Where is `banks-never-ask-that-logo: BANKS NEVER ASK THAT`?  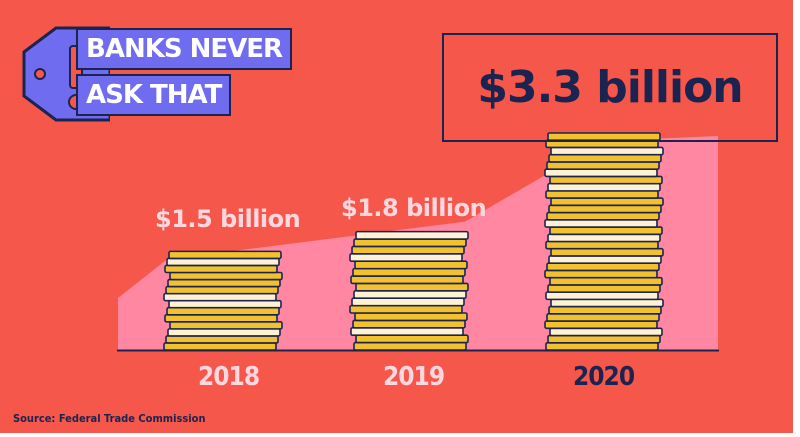
banks-never-ask-that-logo: BANKS NEVER ASK THAT is located at coordinates (155, 74).